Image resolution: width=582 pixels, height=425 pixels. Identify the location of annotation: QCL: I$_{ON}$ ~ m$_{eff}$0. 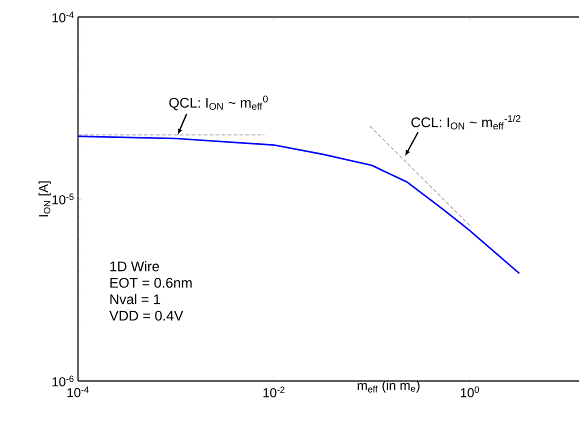
(218, 103).